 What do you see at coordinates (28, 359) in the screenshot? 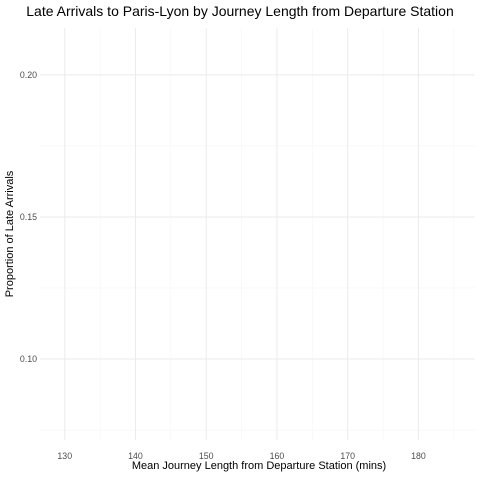
I see `y-tick-label: 0.10` at bounding box center [28, 359].